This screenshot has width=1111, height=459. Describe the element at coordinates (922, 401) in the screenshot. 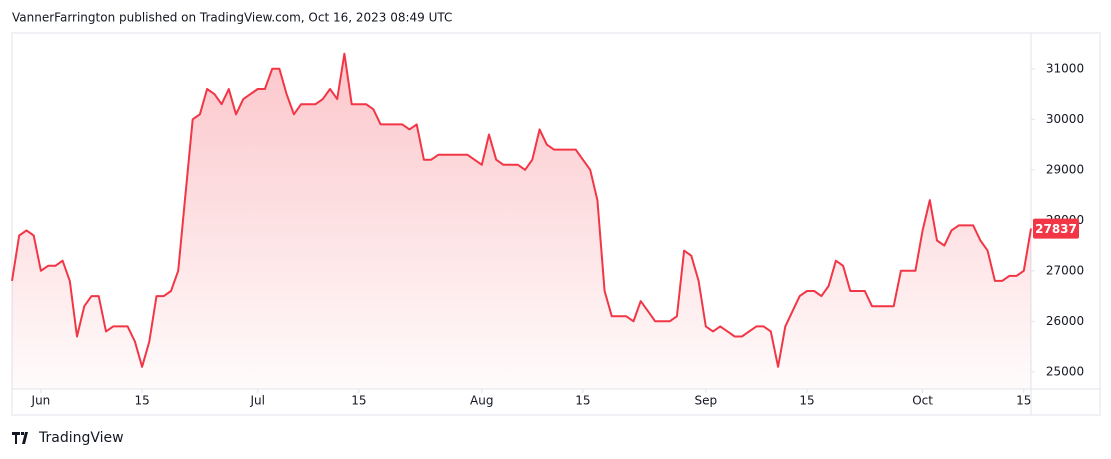

I see `x-tick-label: Oct` at that location.